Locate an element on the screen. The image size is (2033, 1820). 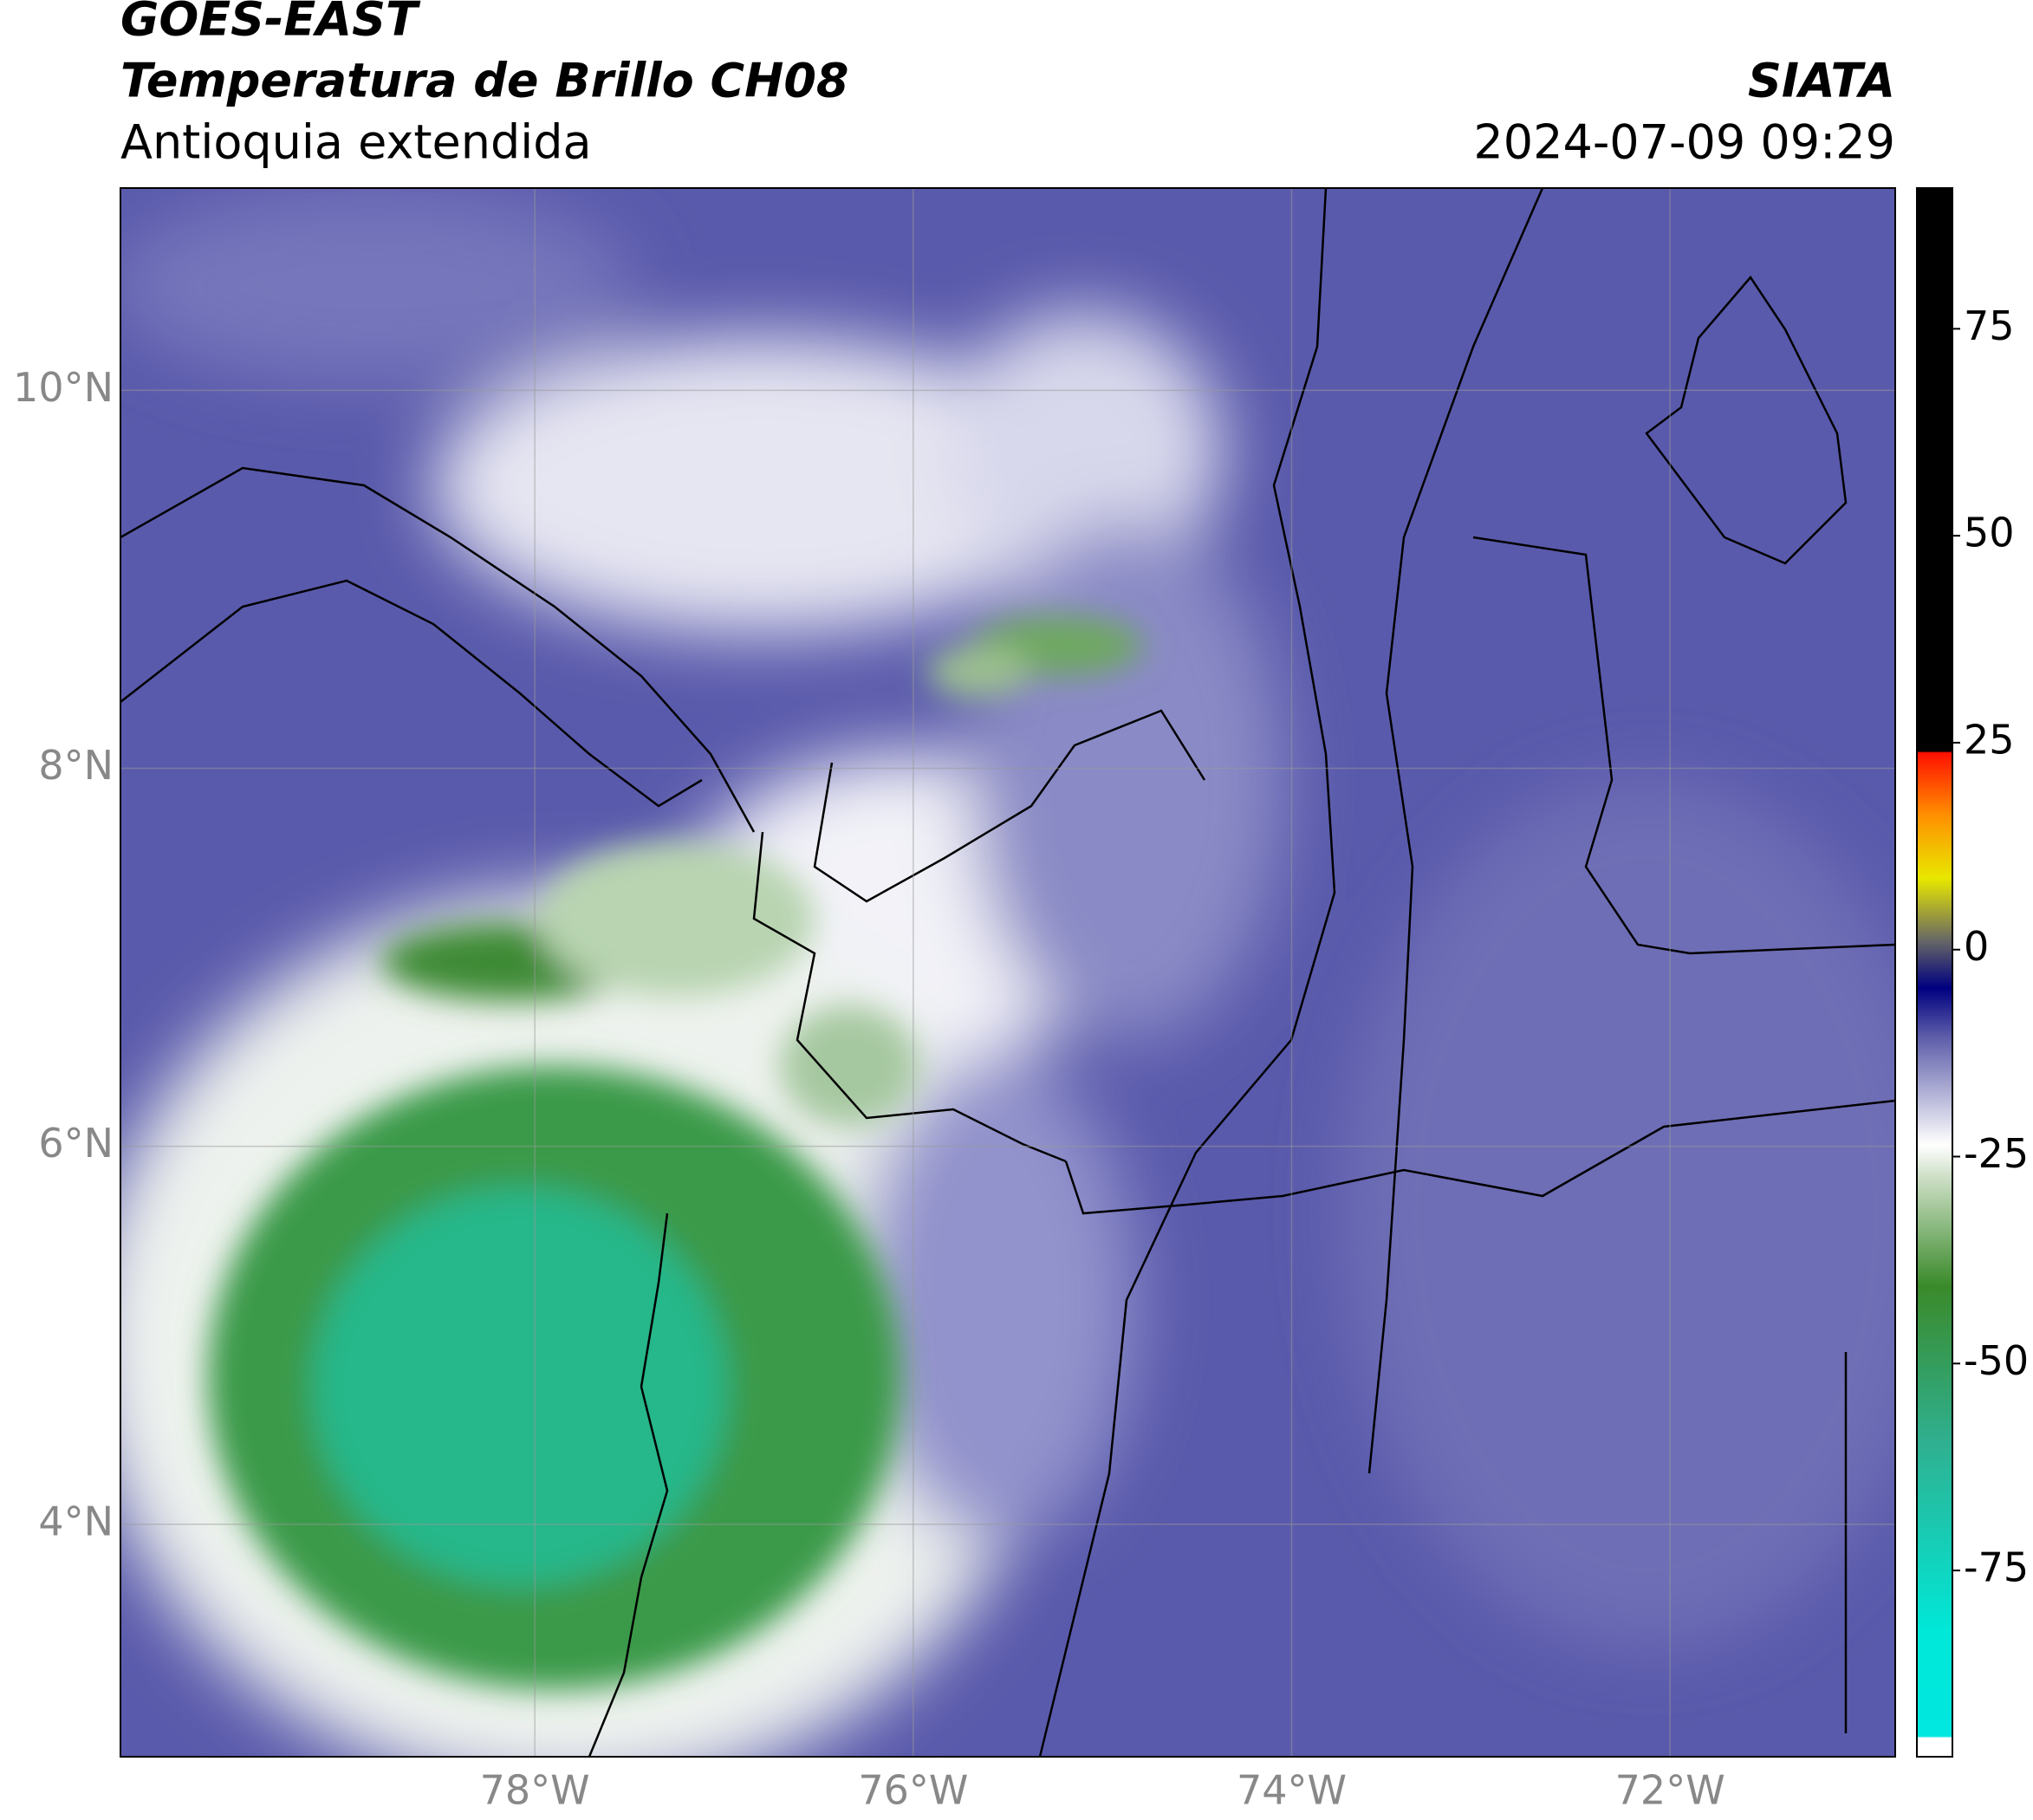
colorbar-tick-label: -25 is located at coordinates (1997, 1153).